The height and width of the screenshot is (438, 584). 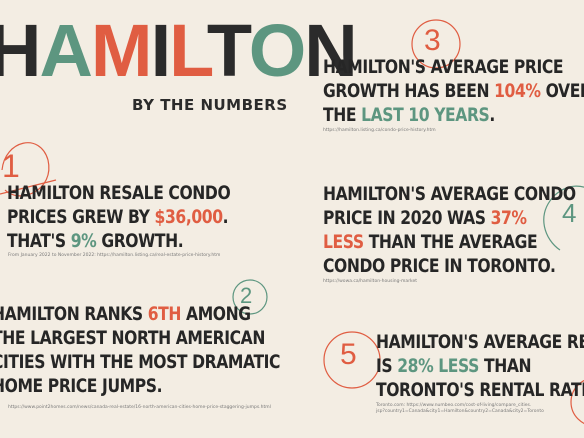 What do you see at coordinates (343, 242) in the screenshot?
I see `fact-4-highlight-less: LESS` at bounding box center [343, 242].